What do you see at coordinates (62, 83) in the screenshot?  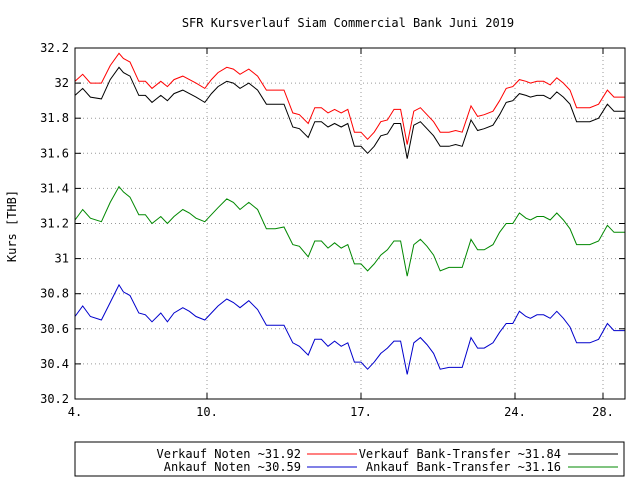 I see `y-tick-label: 32` at bounding box center [62, 83].